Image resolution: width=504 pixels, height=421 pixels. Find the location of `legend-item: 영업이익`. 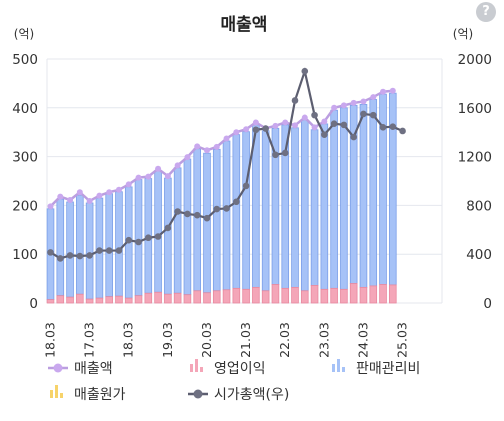

legend-item: 영업이익 is located at coordinates (228, 368).